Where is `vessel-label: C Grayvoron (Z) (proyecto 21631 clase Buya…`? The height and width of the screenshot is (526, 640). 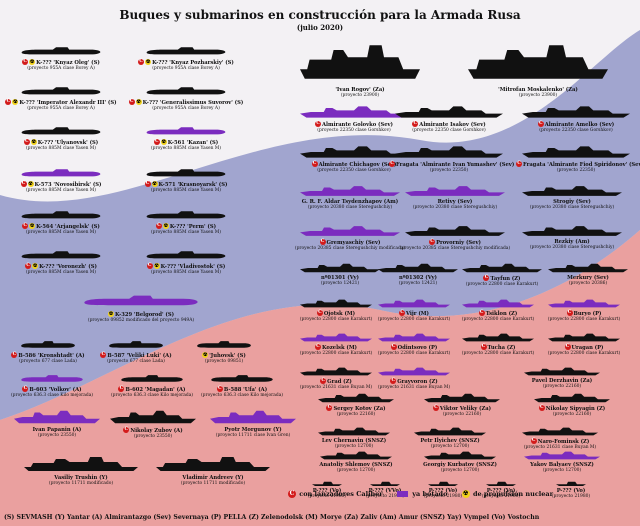 vessel-label: C Grayvoron (Z) (proyecto 21631 clase Buya… is located at coordinates (414, 384).